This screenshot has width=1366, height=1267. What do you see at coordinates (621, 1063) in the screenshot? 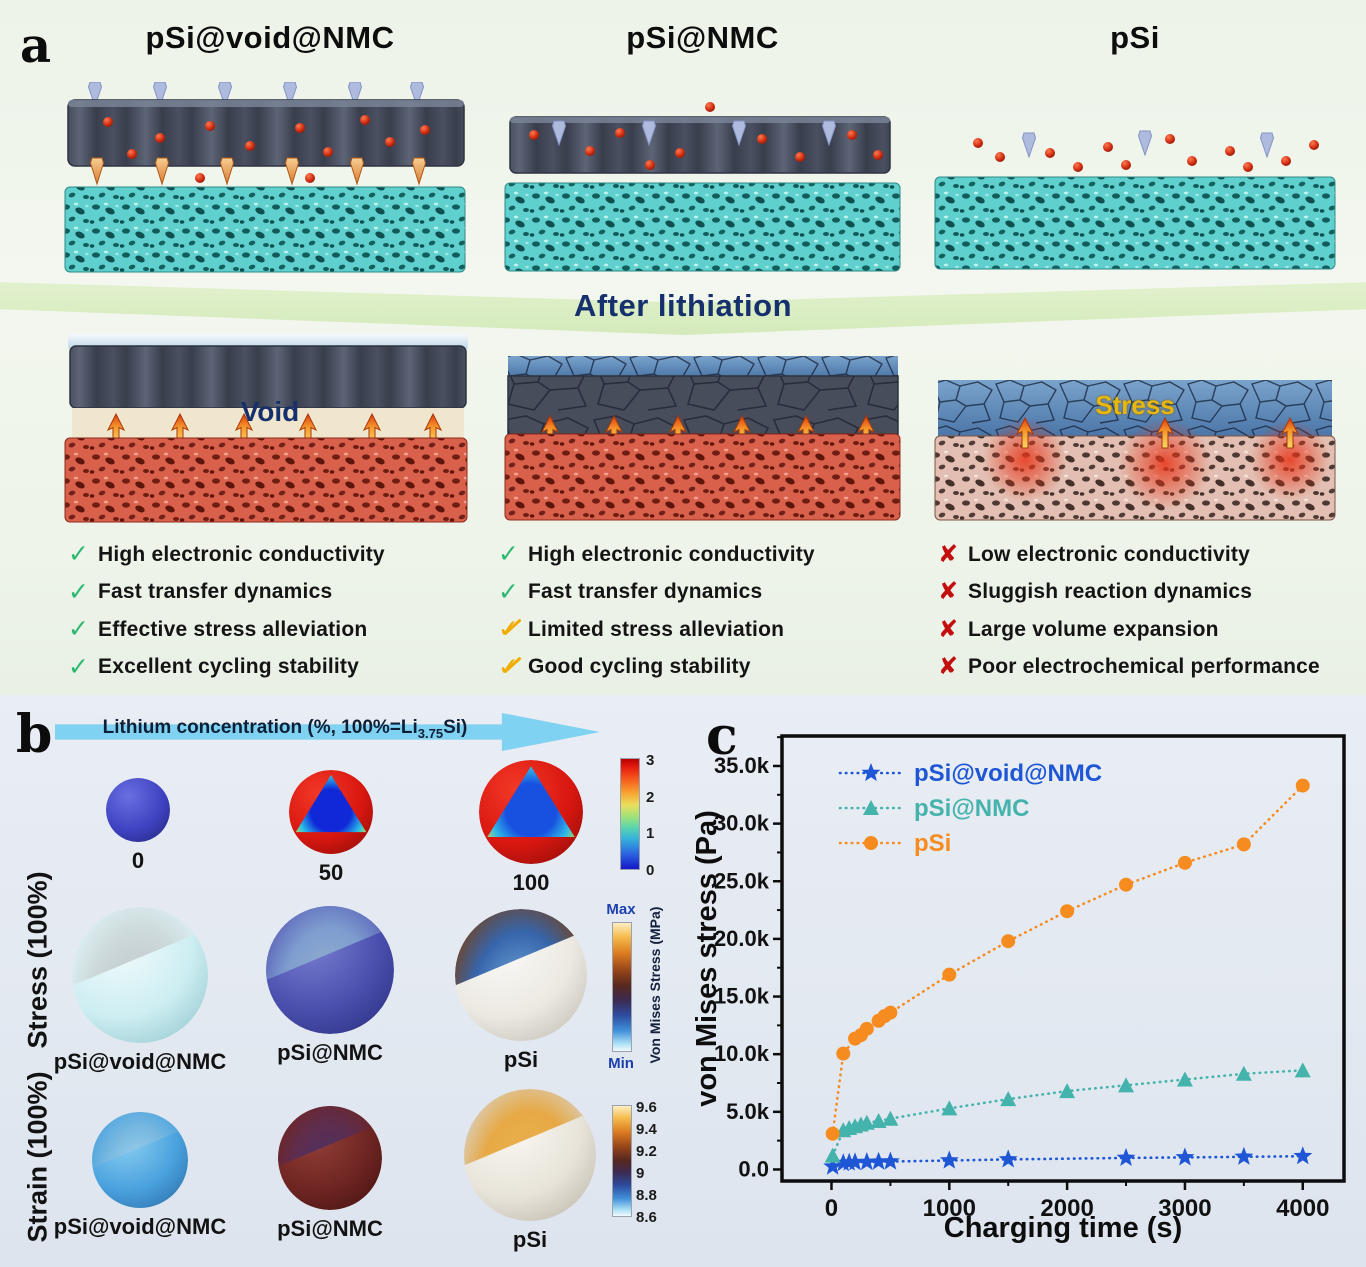
I see `stress-colorbar-min: Min` at bounding box center [621, 1063].